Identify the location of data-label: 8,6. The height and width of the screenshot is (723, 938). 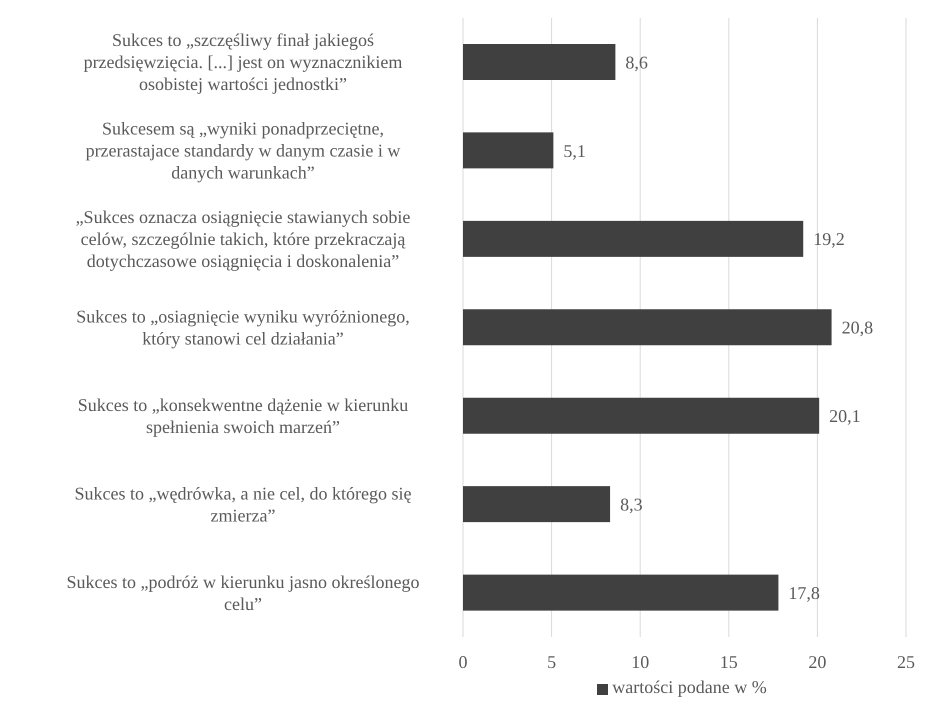
(636, 62).